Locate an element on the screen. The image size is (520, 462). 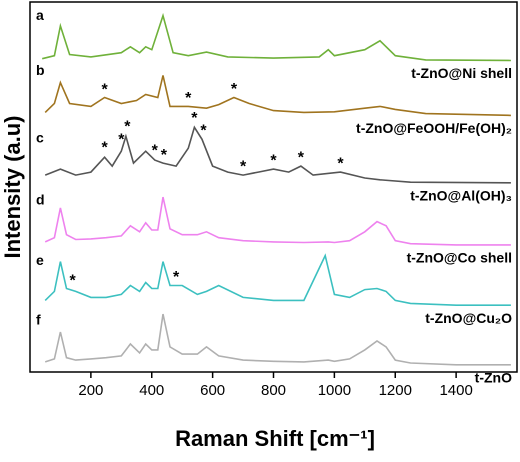
series-name: t-ZnO@Cu₂O is located at coordinates (468, 318).